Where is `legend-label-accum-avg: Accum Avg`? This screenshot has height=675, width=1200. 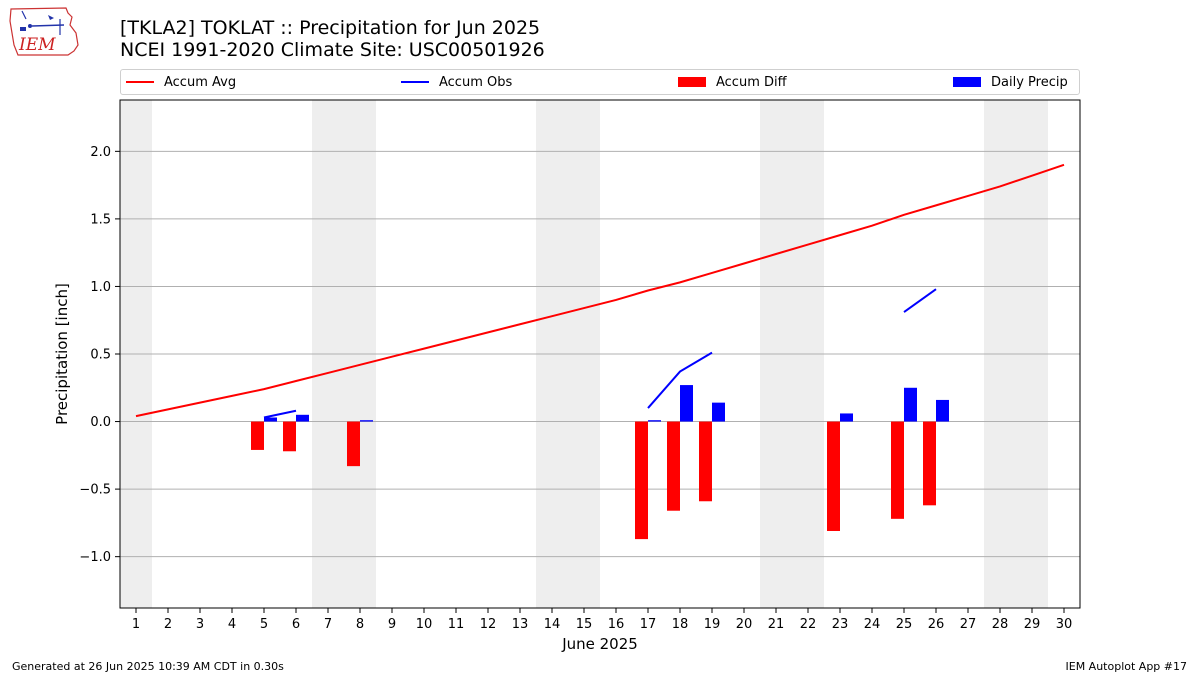 legend-label-accum-avg: Accum Avg is located at coordinates (200, 82).